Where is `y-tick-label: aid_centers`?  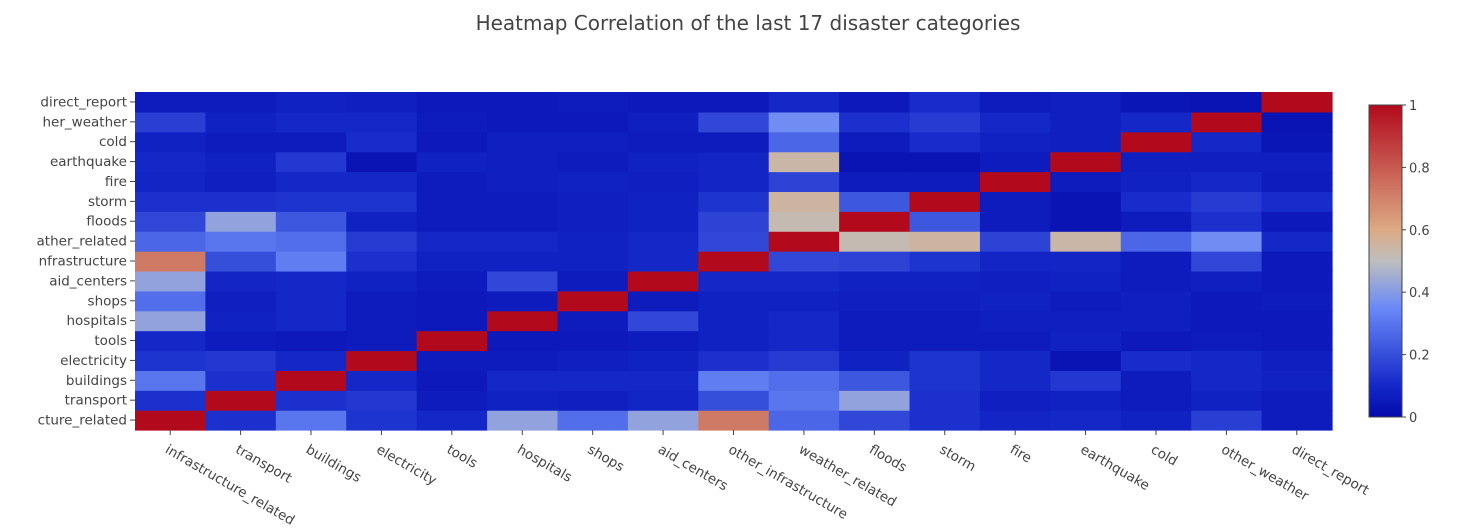 y-tick-label: aid_centers is located at coordinates (88, 281).